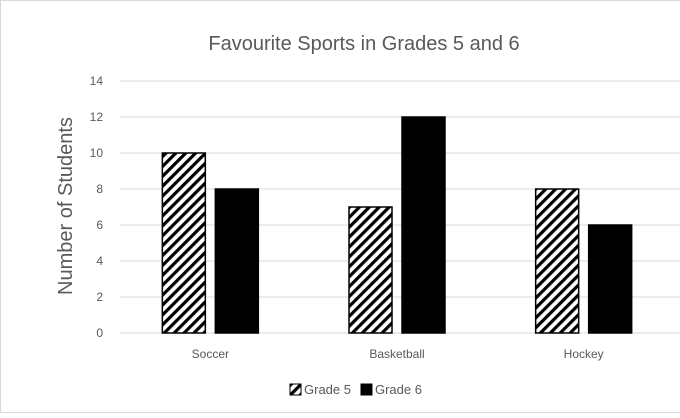  I want to click on y-tick-label: 6, so click(99, 225).